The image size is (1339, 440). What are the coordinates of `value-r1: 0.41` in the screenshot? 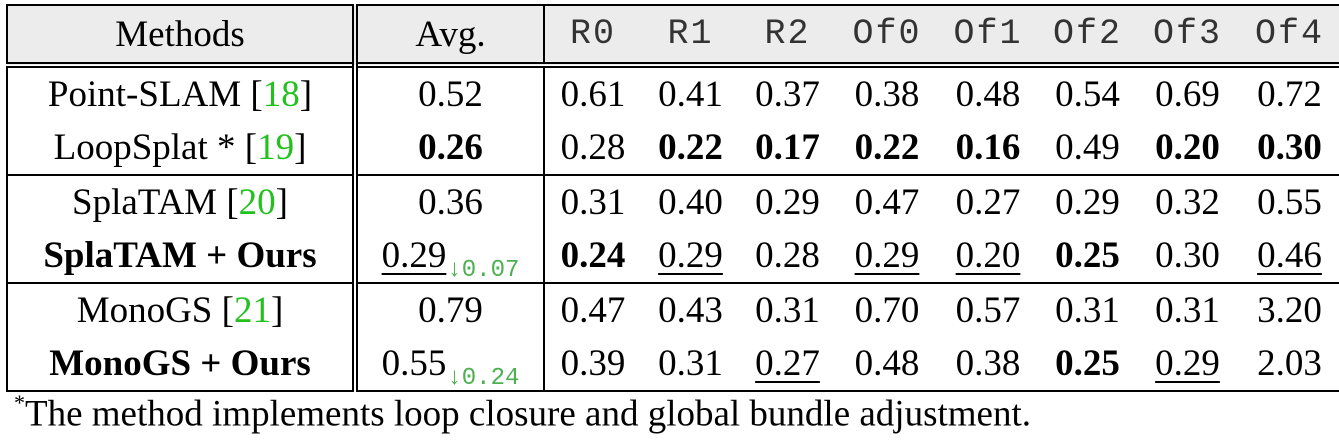 It's located at (690, 94).